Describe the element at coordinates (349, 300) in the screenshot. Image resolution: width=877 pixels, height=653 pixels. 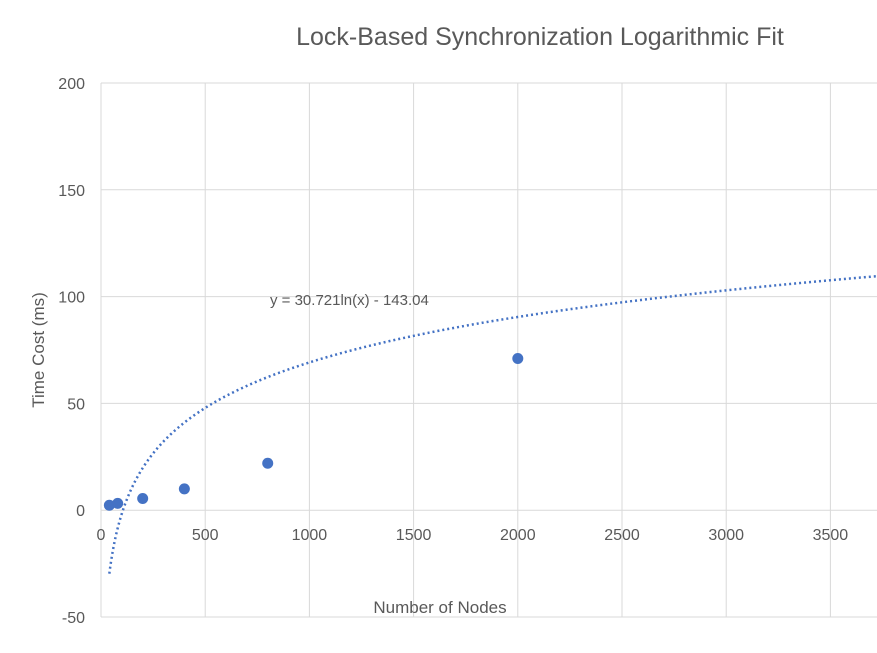
I see `trendline-equation: y = 30.721ln(x) - 143.04` at that location.